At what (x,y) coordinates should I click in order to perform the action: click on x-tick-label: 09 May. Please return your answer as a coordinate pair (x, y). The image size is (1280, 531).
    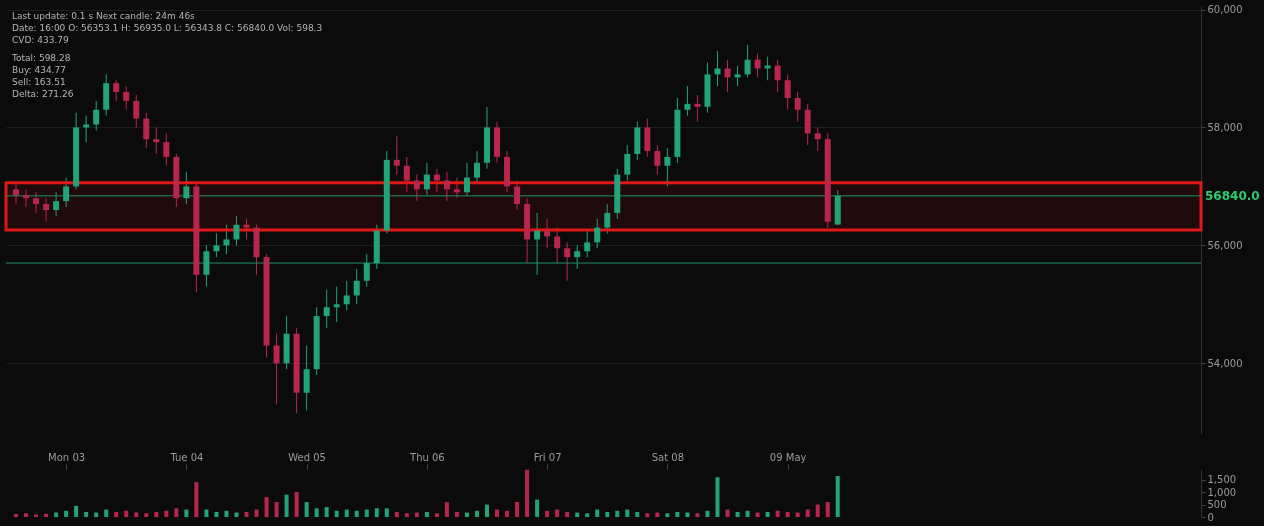
    Looking at the image, I should click on (788, 457).